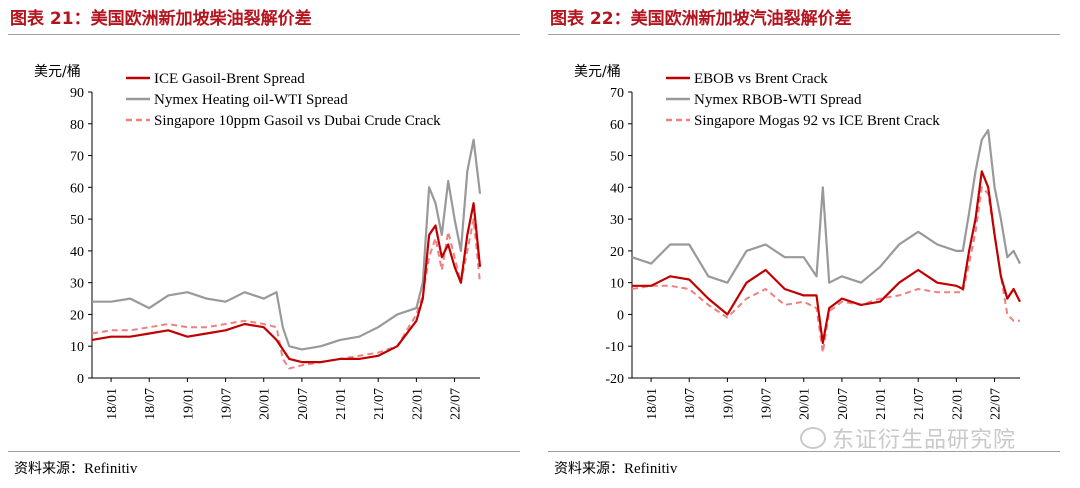  What do you see at coordinates (817, 121) in the screenshot?
I see `legend-label: Singapore Mogas 92 vs ICE Brent Crack` at bounding box center [817, 121].